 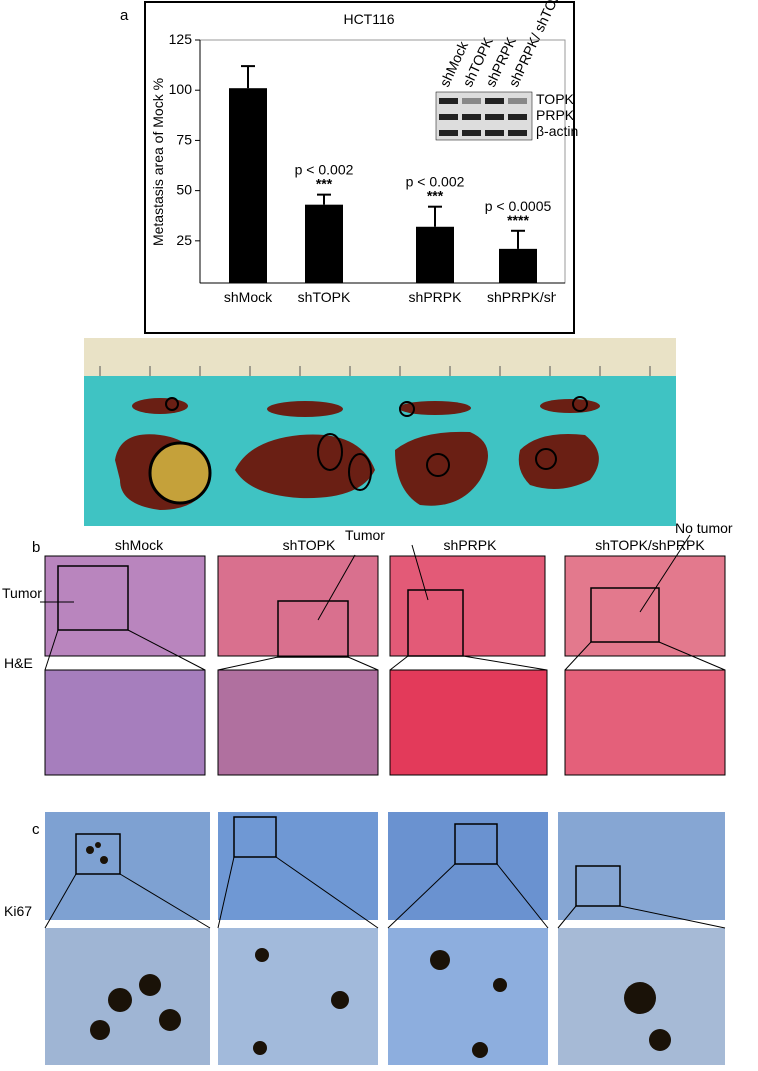 I want to click on x-tick-label: shTOPK, so click(x=324, y=297).